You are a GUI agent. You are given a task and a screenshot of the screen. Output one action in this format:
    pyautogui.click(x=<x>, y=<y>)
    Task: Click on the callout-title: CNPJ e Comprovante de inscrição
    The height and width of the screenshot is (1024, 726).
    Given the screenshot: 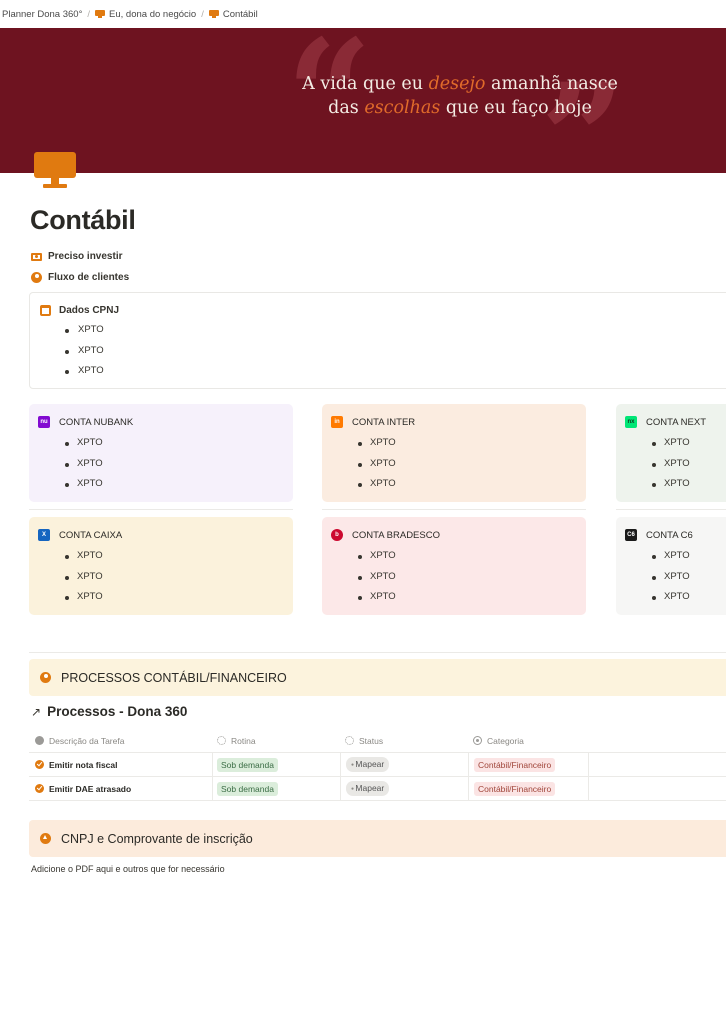 What is the action you would take?
    pyautogui.click(x=157, y=838)
    